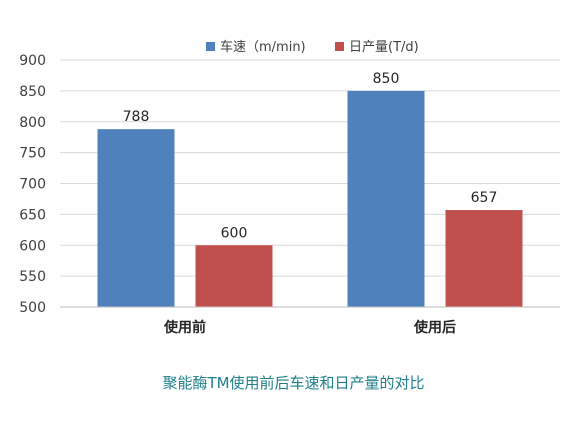 The height and width of the screenshot is (424, 587). What do you see at coordinates (312, 47) in the screenshot?
I see `legend: 车速（m/min) 日产量(T/d)` at bounding box center [312, 47].